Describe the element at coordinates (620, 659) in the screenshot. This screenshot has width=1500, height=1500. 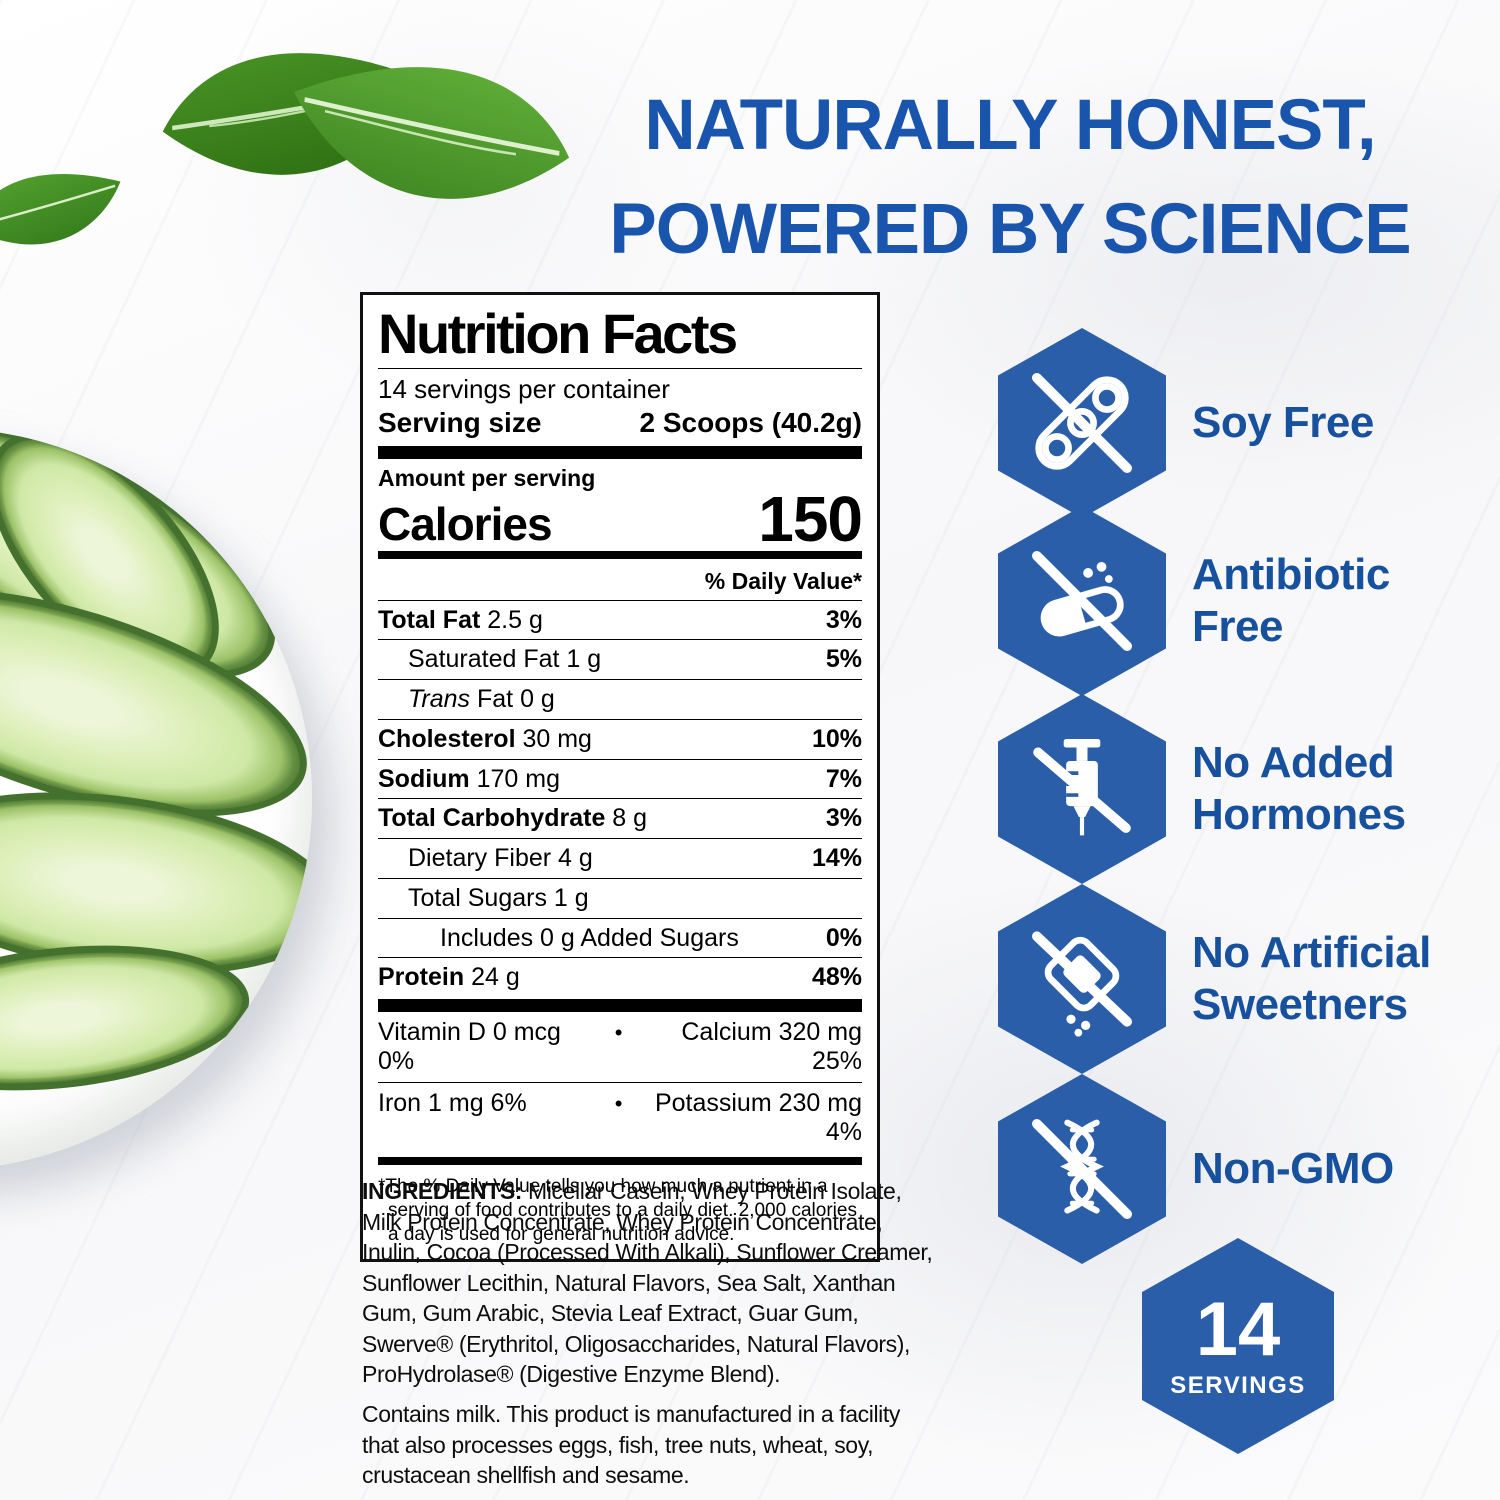
I see `nutrient-row-saturated-fat: Saturated Fat 1 g 5%` at that location.